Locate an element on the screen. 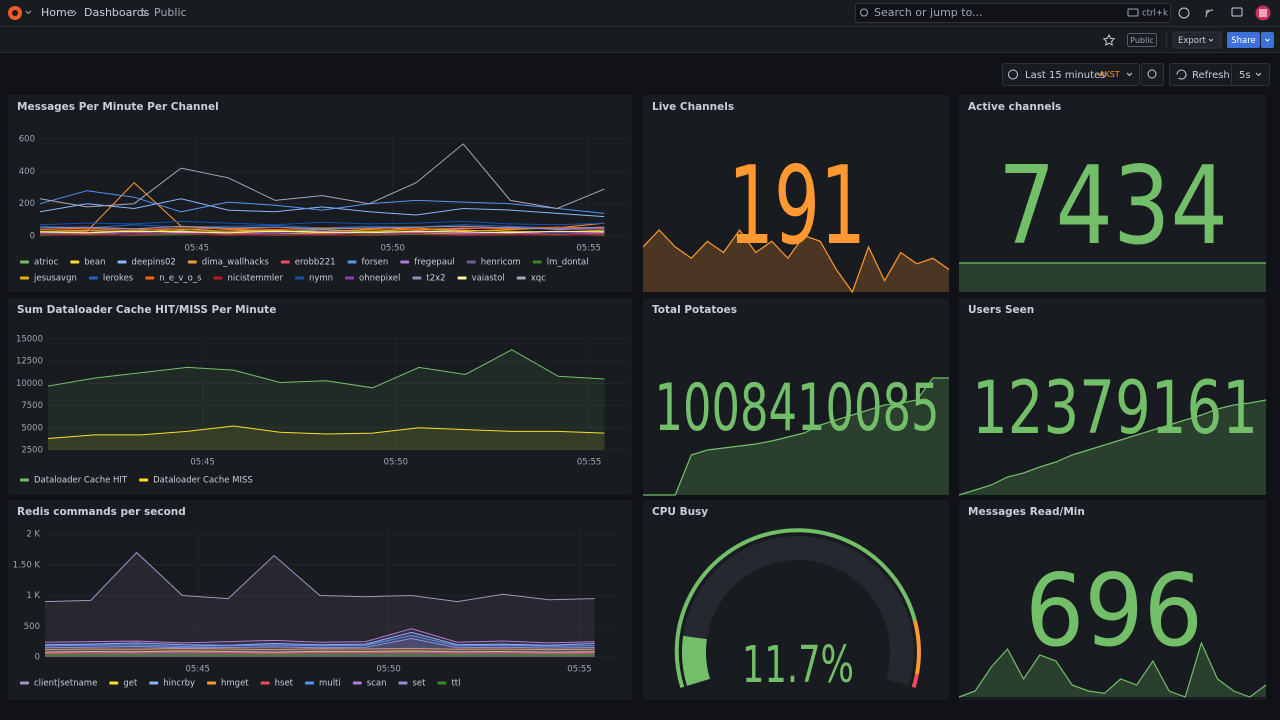  legend-item: erobb221 is located at coordinates (308, 263).